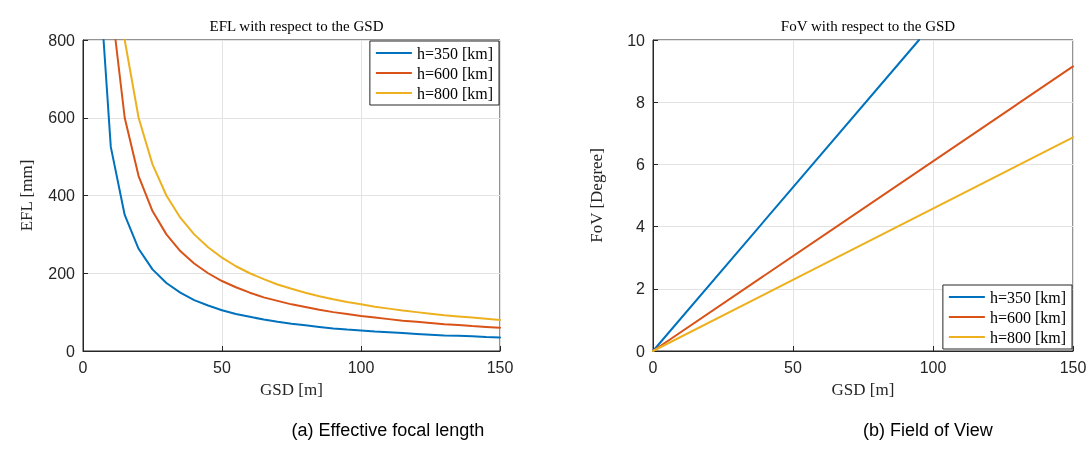  What do you see at coordinates (641, 164) in the screenshot?
I see `y-tick-label: 6` at bounding box center [641, 164].